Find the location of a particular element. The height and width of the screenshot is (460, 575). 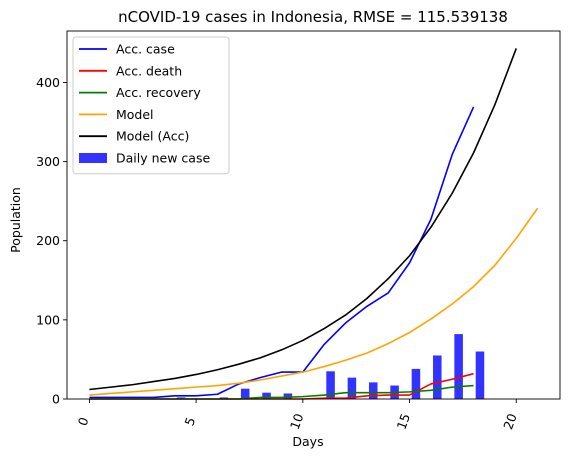

legend-label-acc-case: Acc. case is located at coordinates (145, 49).